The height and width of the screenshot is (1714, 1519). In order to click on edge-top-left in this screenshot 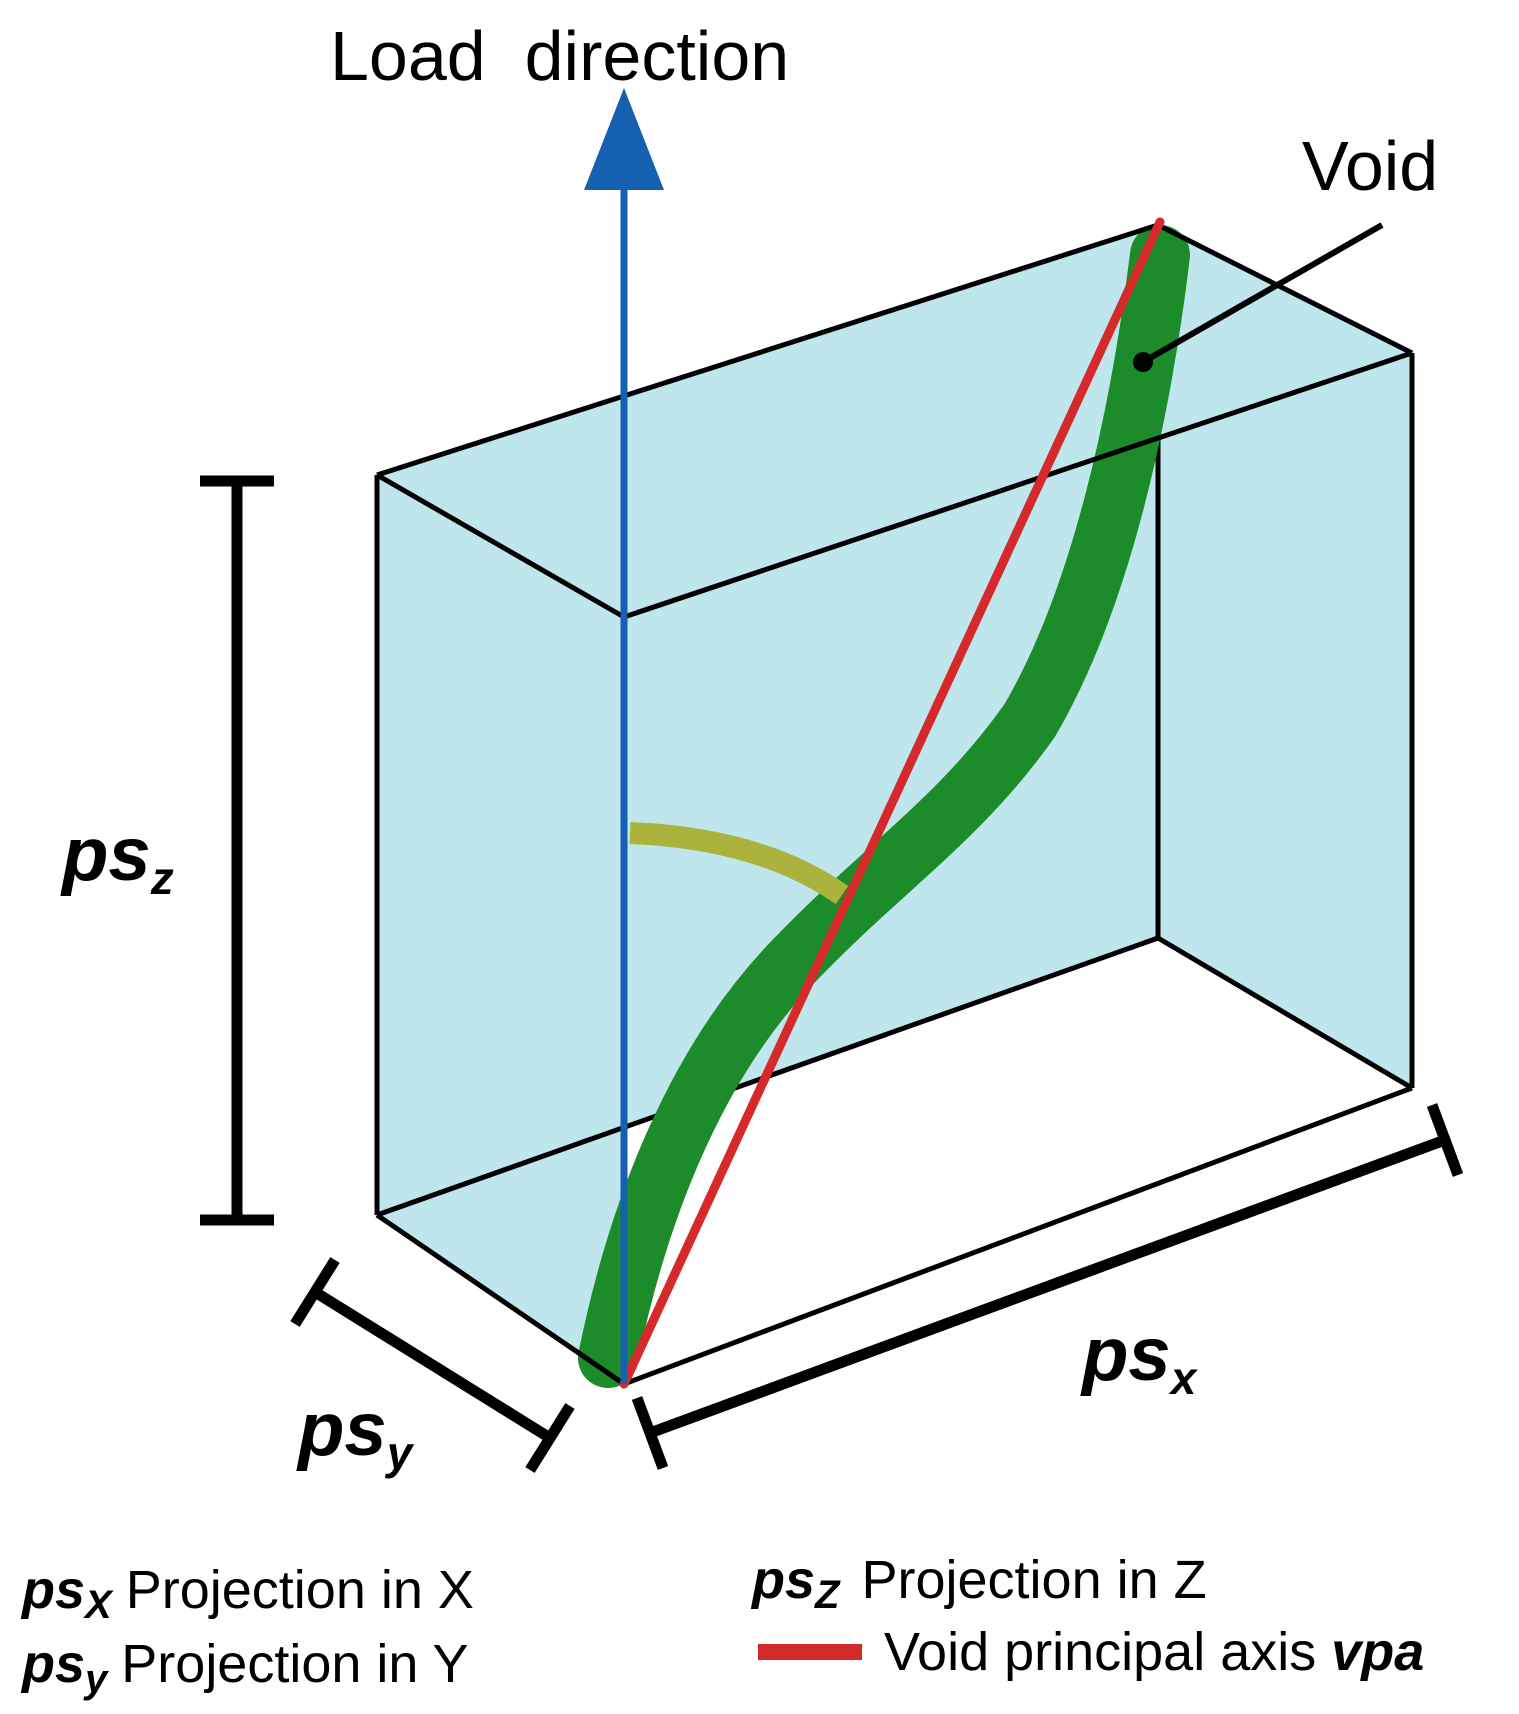, I will do `click(500, 546)`.